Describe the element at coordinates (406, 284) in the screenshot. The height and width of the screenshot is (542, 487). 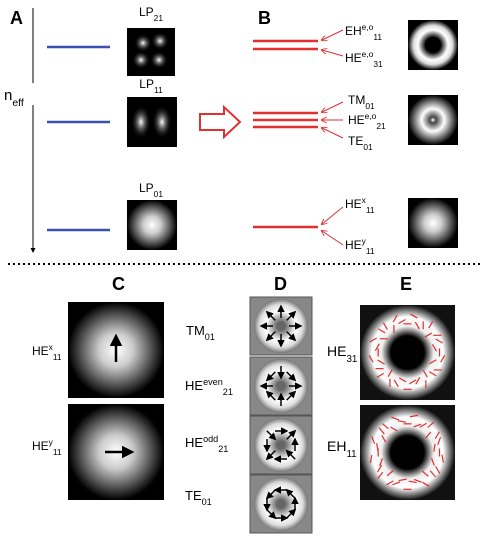
I see `panel-label: E` at that location.